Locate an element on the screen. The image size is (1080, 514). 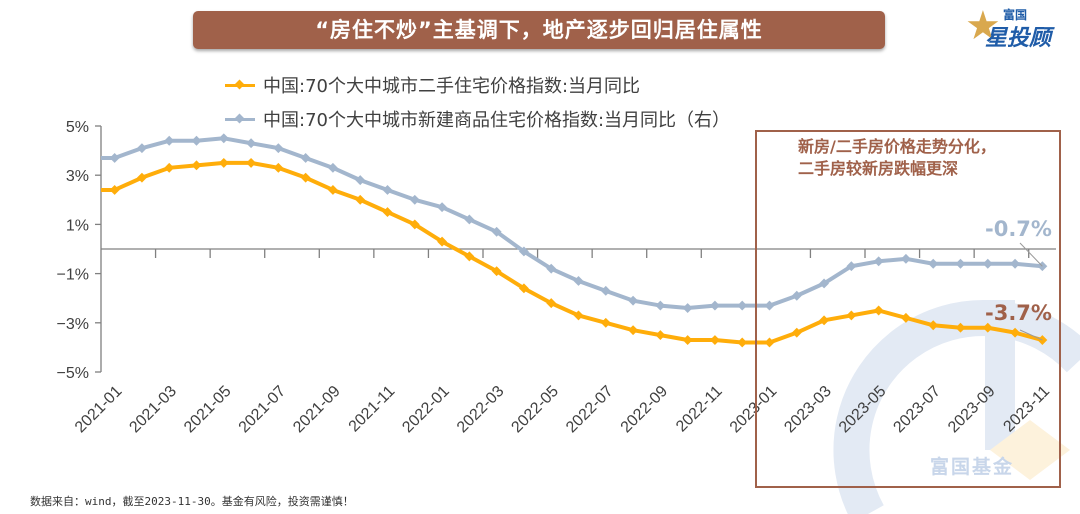
legend-label-new-home: 中国:70个大中城市新建商品住宅价格指数:当月同比（右） is located at coordinates (497, 120).